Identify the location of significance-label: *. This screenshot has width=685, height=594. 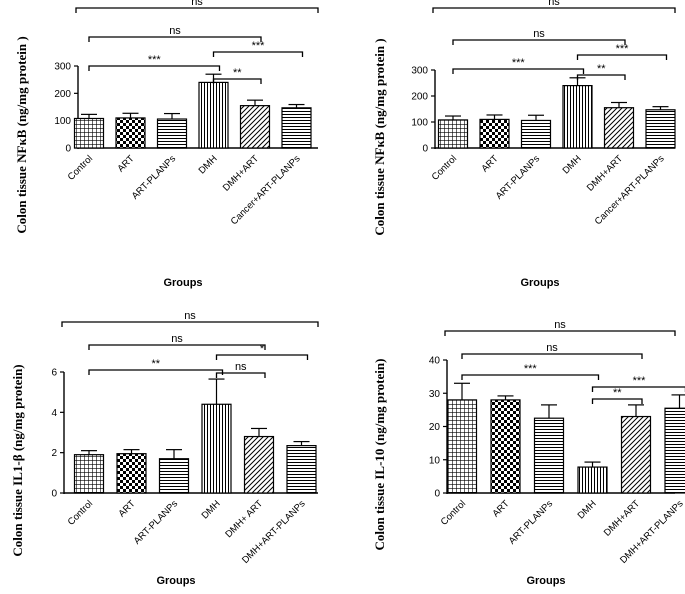
(262, 349).